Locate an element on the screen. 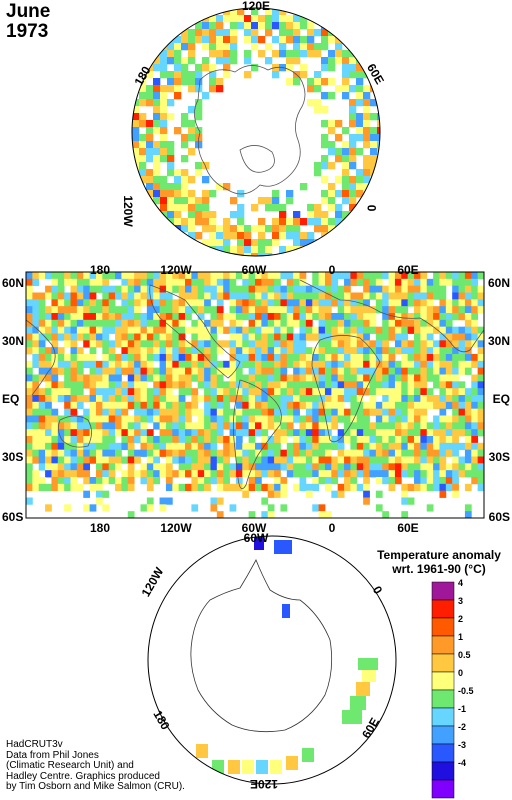 The image size is (512, 800). south-anomaly-cell is located at coordinates (308, 755).